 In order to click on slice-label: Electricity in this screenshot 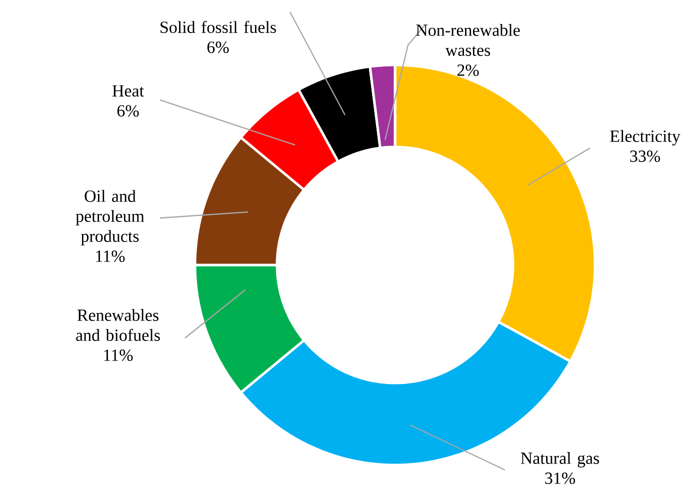, I will do `click(645, 138)`.